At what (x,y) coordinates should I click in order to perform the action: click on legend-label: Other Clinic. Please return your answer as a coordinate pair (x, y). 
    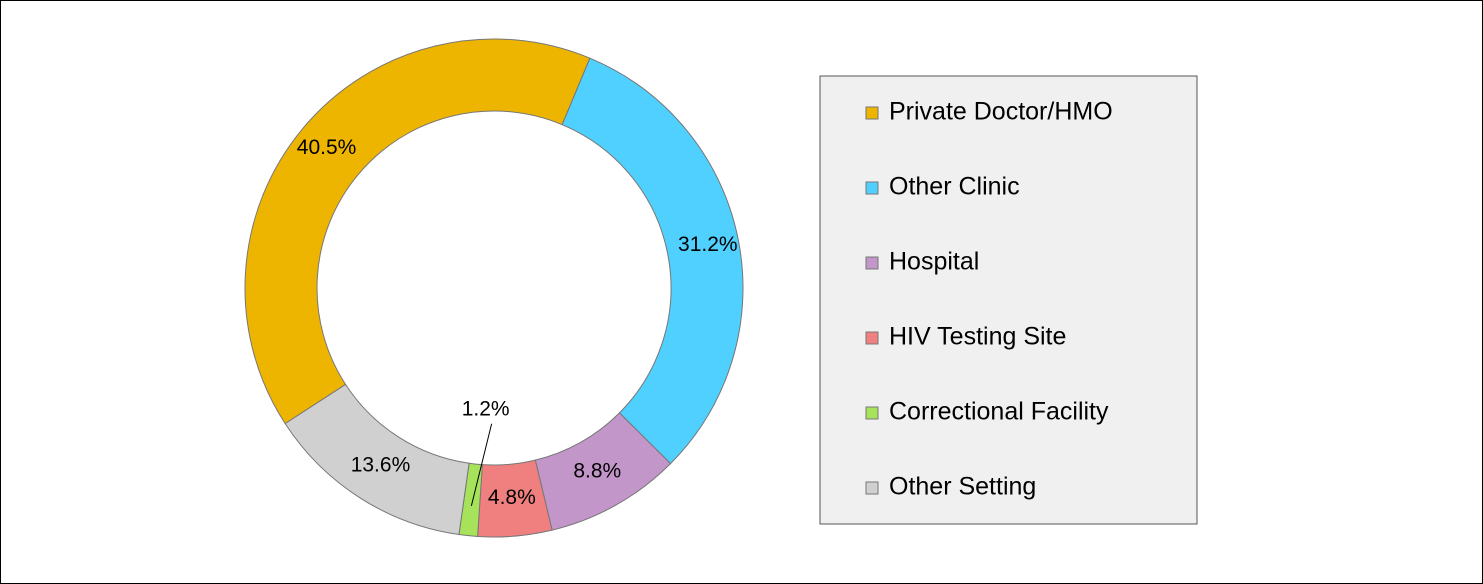
    Looking at the image, I should click on (954, 187).